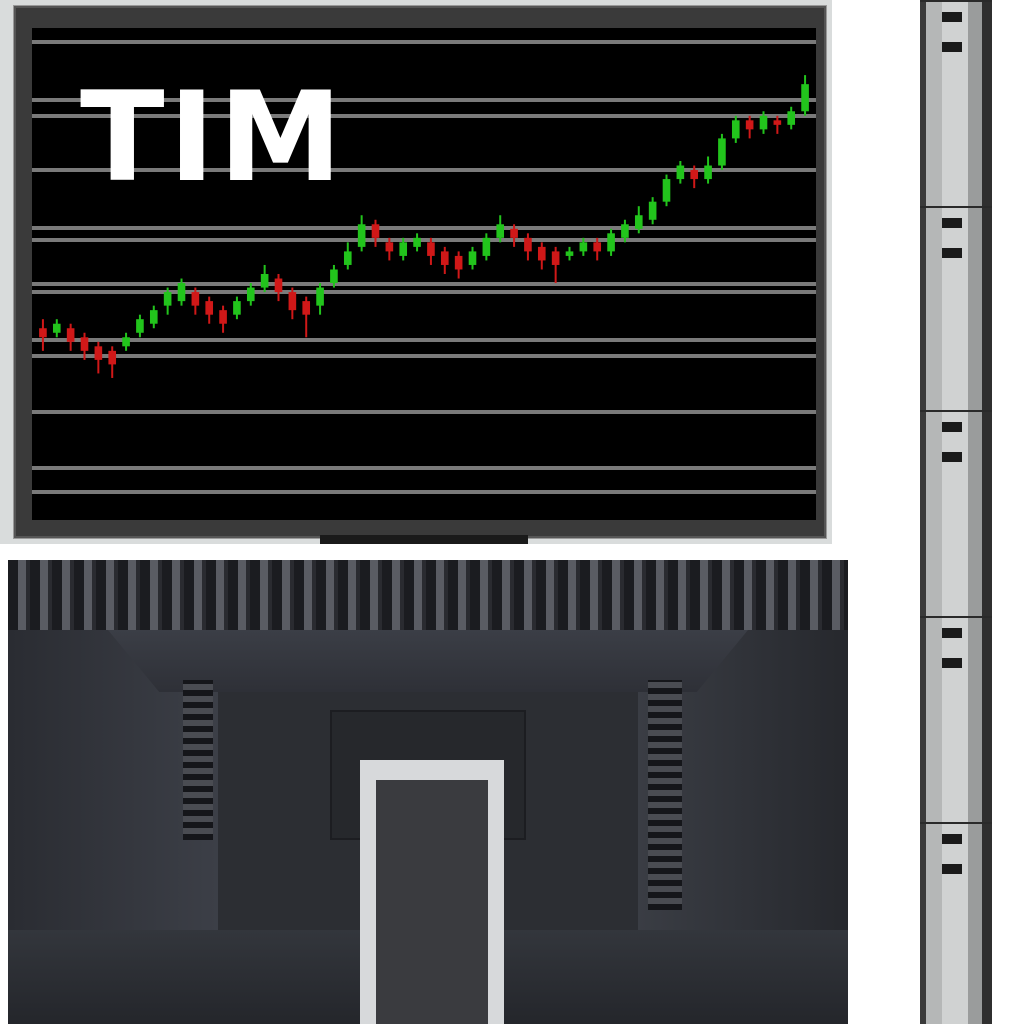 This screenshot has width=1024, height=1030. Describe the element at coordinates (665, 795) in the screenshot. I see `right-vent-grille` at that location.